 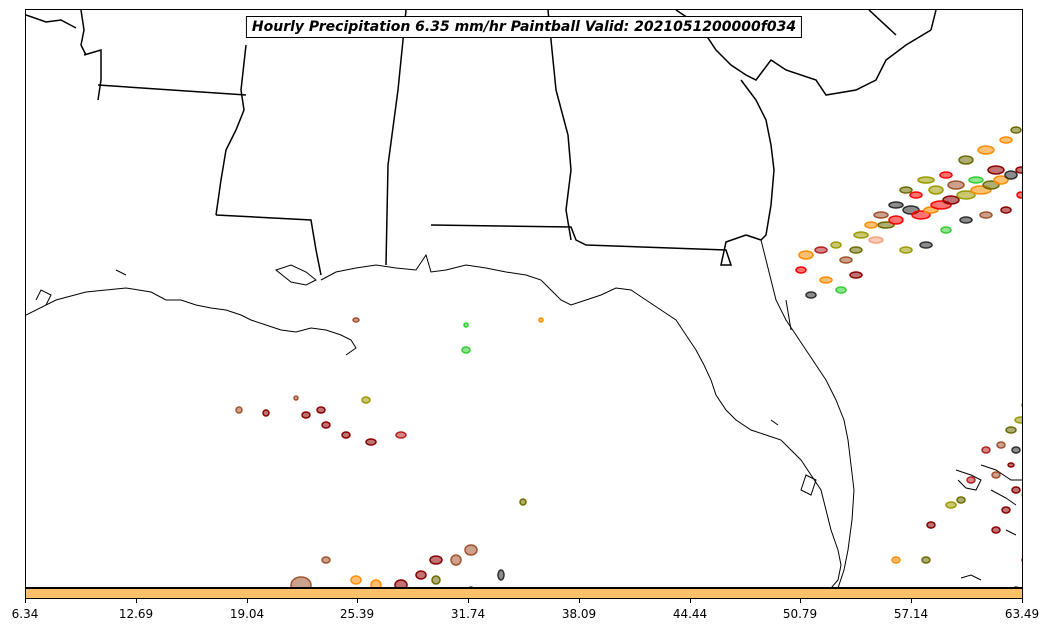 I want to click on colorbar-tick-label: 12.69, so click(x=136, y=614).